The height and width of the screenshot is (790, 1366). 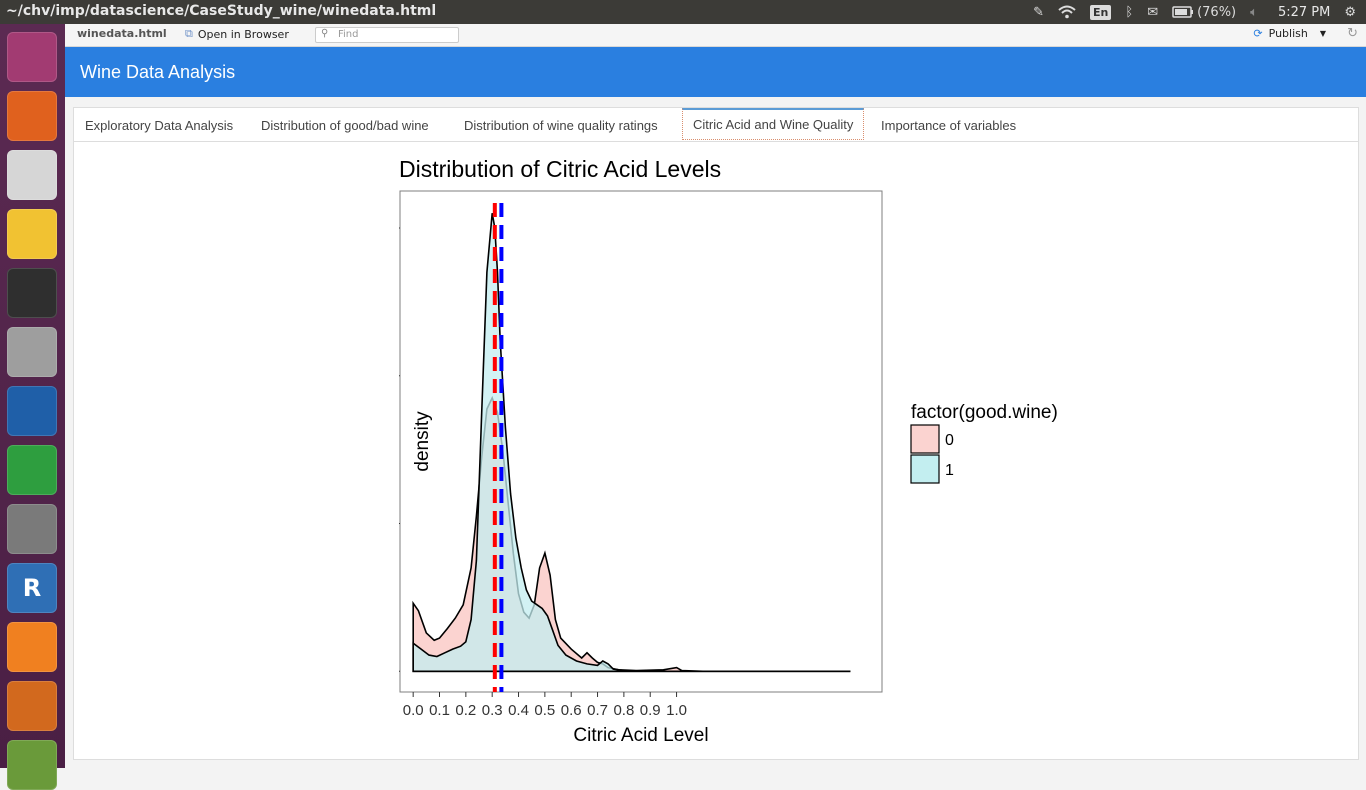 I want to click on keyboard-layout-indicator: En, so click(x=1101, y=12).